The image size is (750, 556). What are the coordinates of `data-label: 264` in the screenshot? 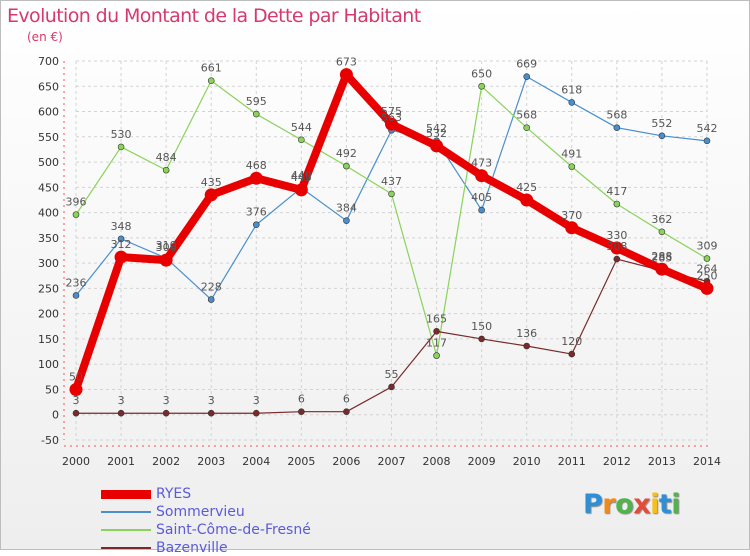 It's located at (706, 268).